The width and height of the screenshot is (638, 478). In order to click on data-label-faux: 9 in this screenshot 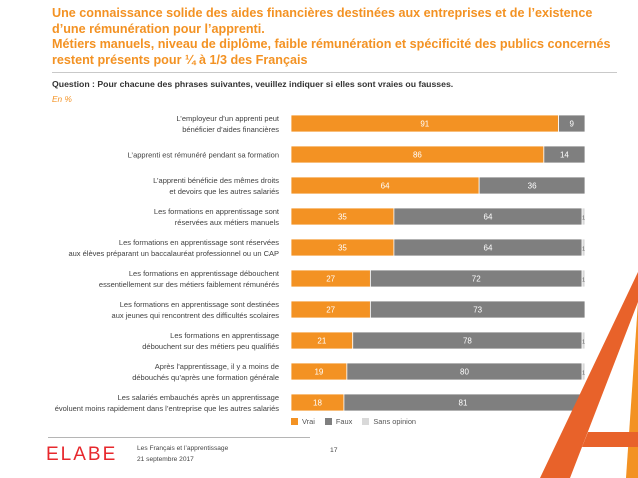, I will do `click(572, 124)`.